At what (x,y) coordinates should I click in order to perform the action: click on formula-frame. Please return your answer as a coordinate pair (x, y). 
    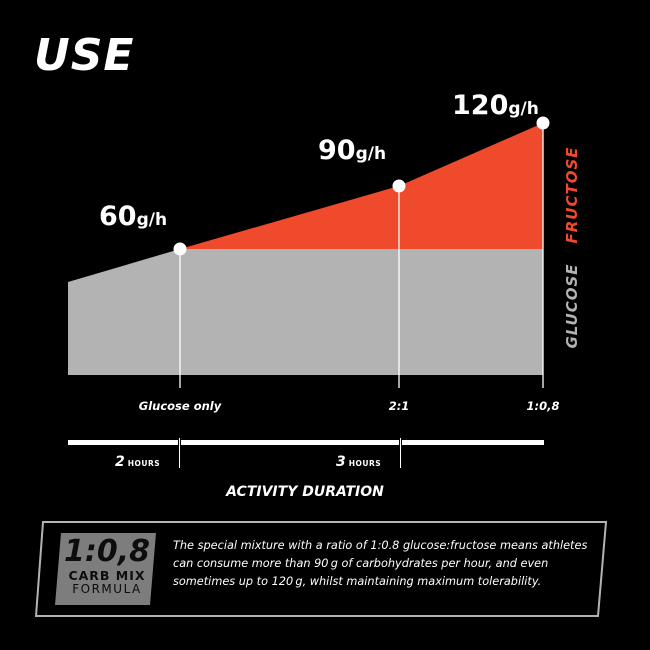
    Looking at the image, I should click on (321, 569).